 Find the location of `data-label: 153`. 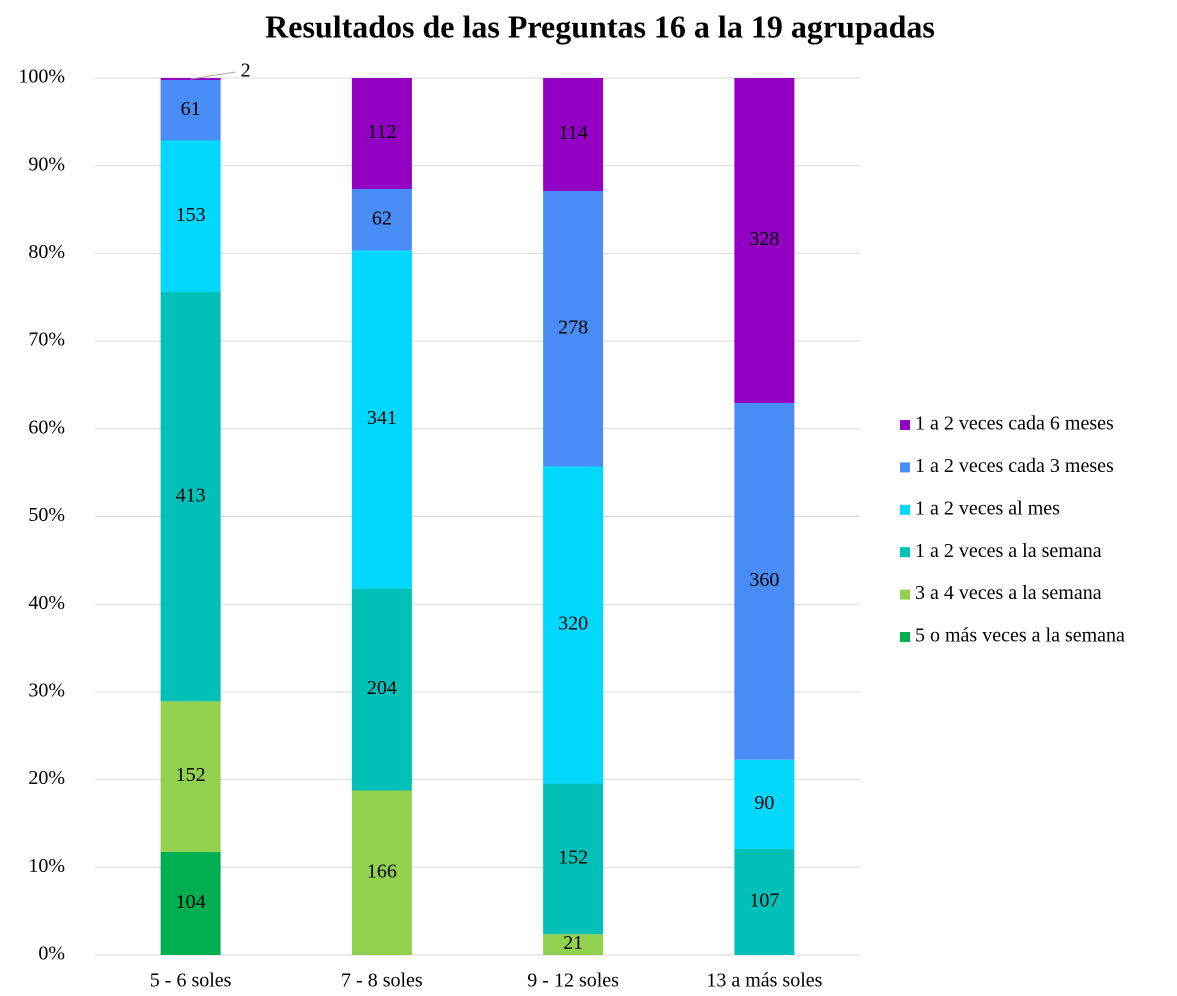

data-label: 153 is located at coordinates (191, 215).